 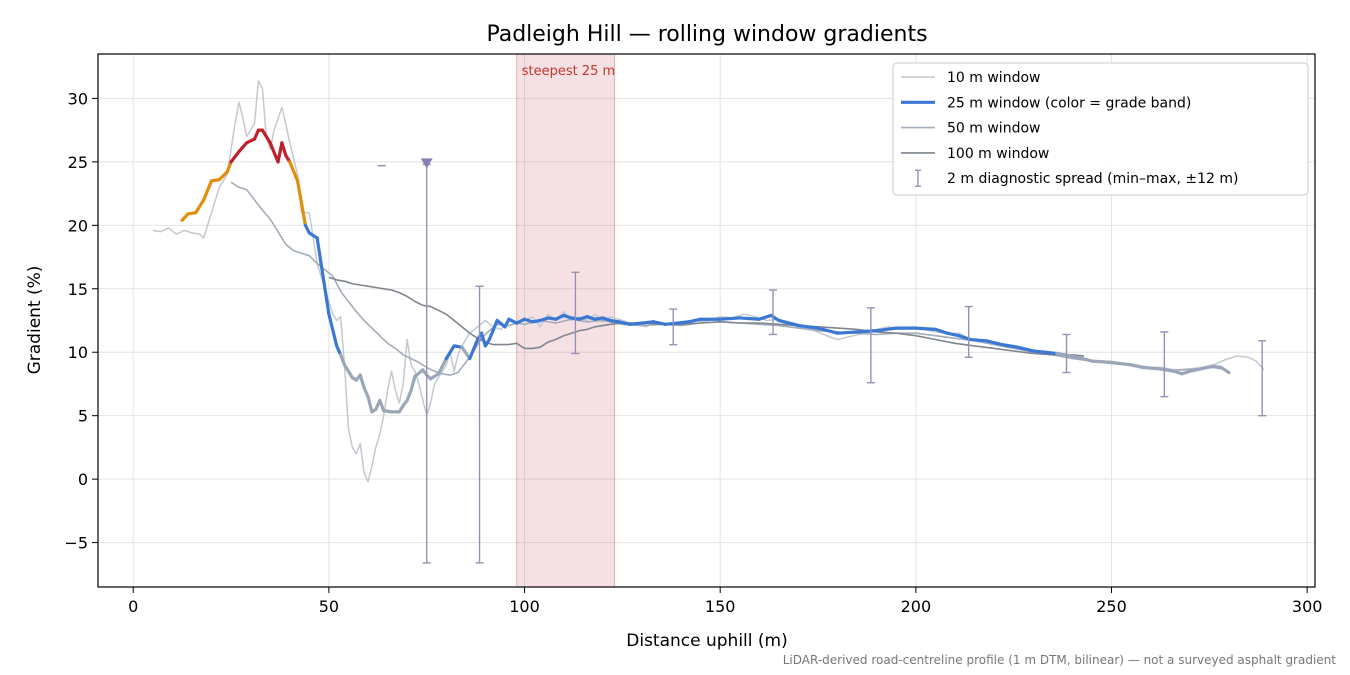 I want to click on chart-title: Padleigh Hill — rolling window gradients, so click(x=706, y=34).